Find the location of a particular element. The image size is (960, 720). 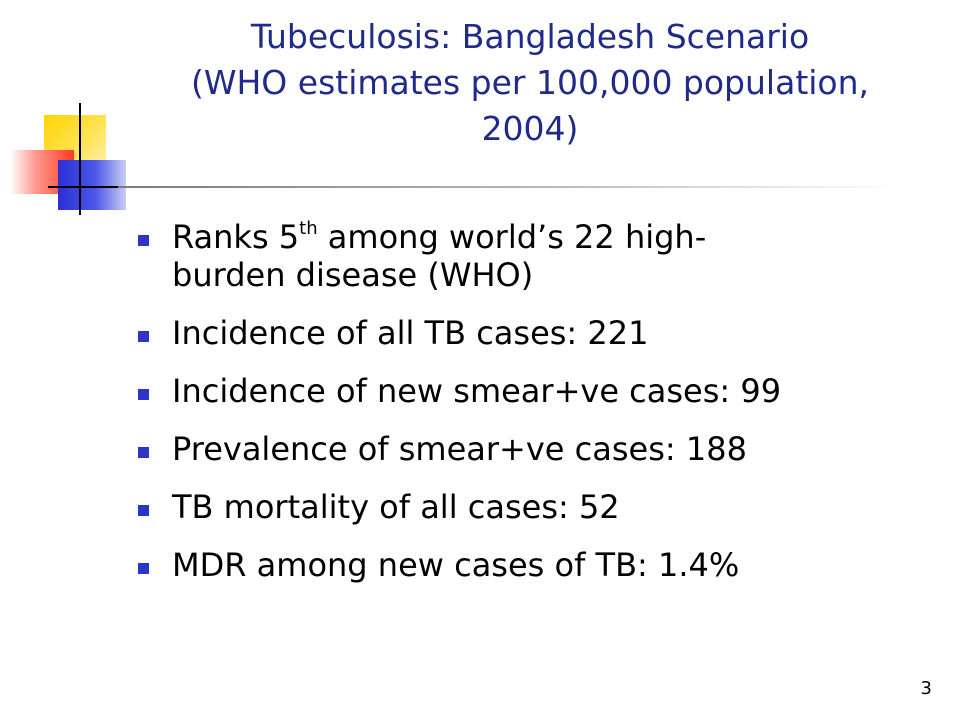

decorative-blue-square is located at coordinates (92, 185).